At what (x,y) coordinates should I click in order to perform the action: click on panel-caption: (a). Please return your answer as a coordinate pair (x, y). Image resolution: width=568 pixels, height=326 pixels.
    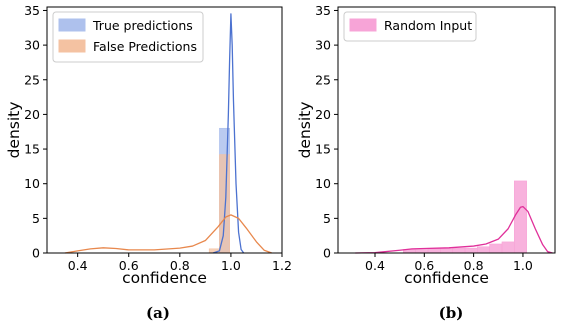
    Looking at the image, I should click on (158, 313).